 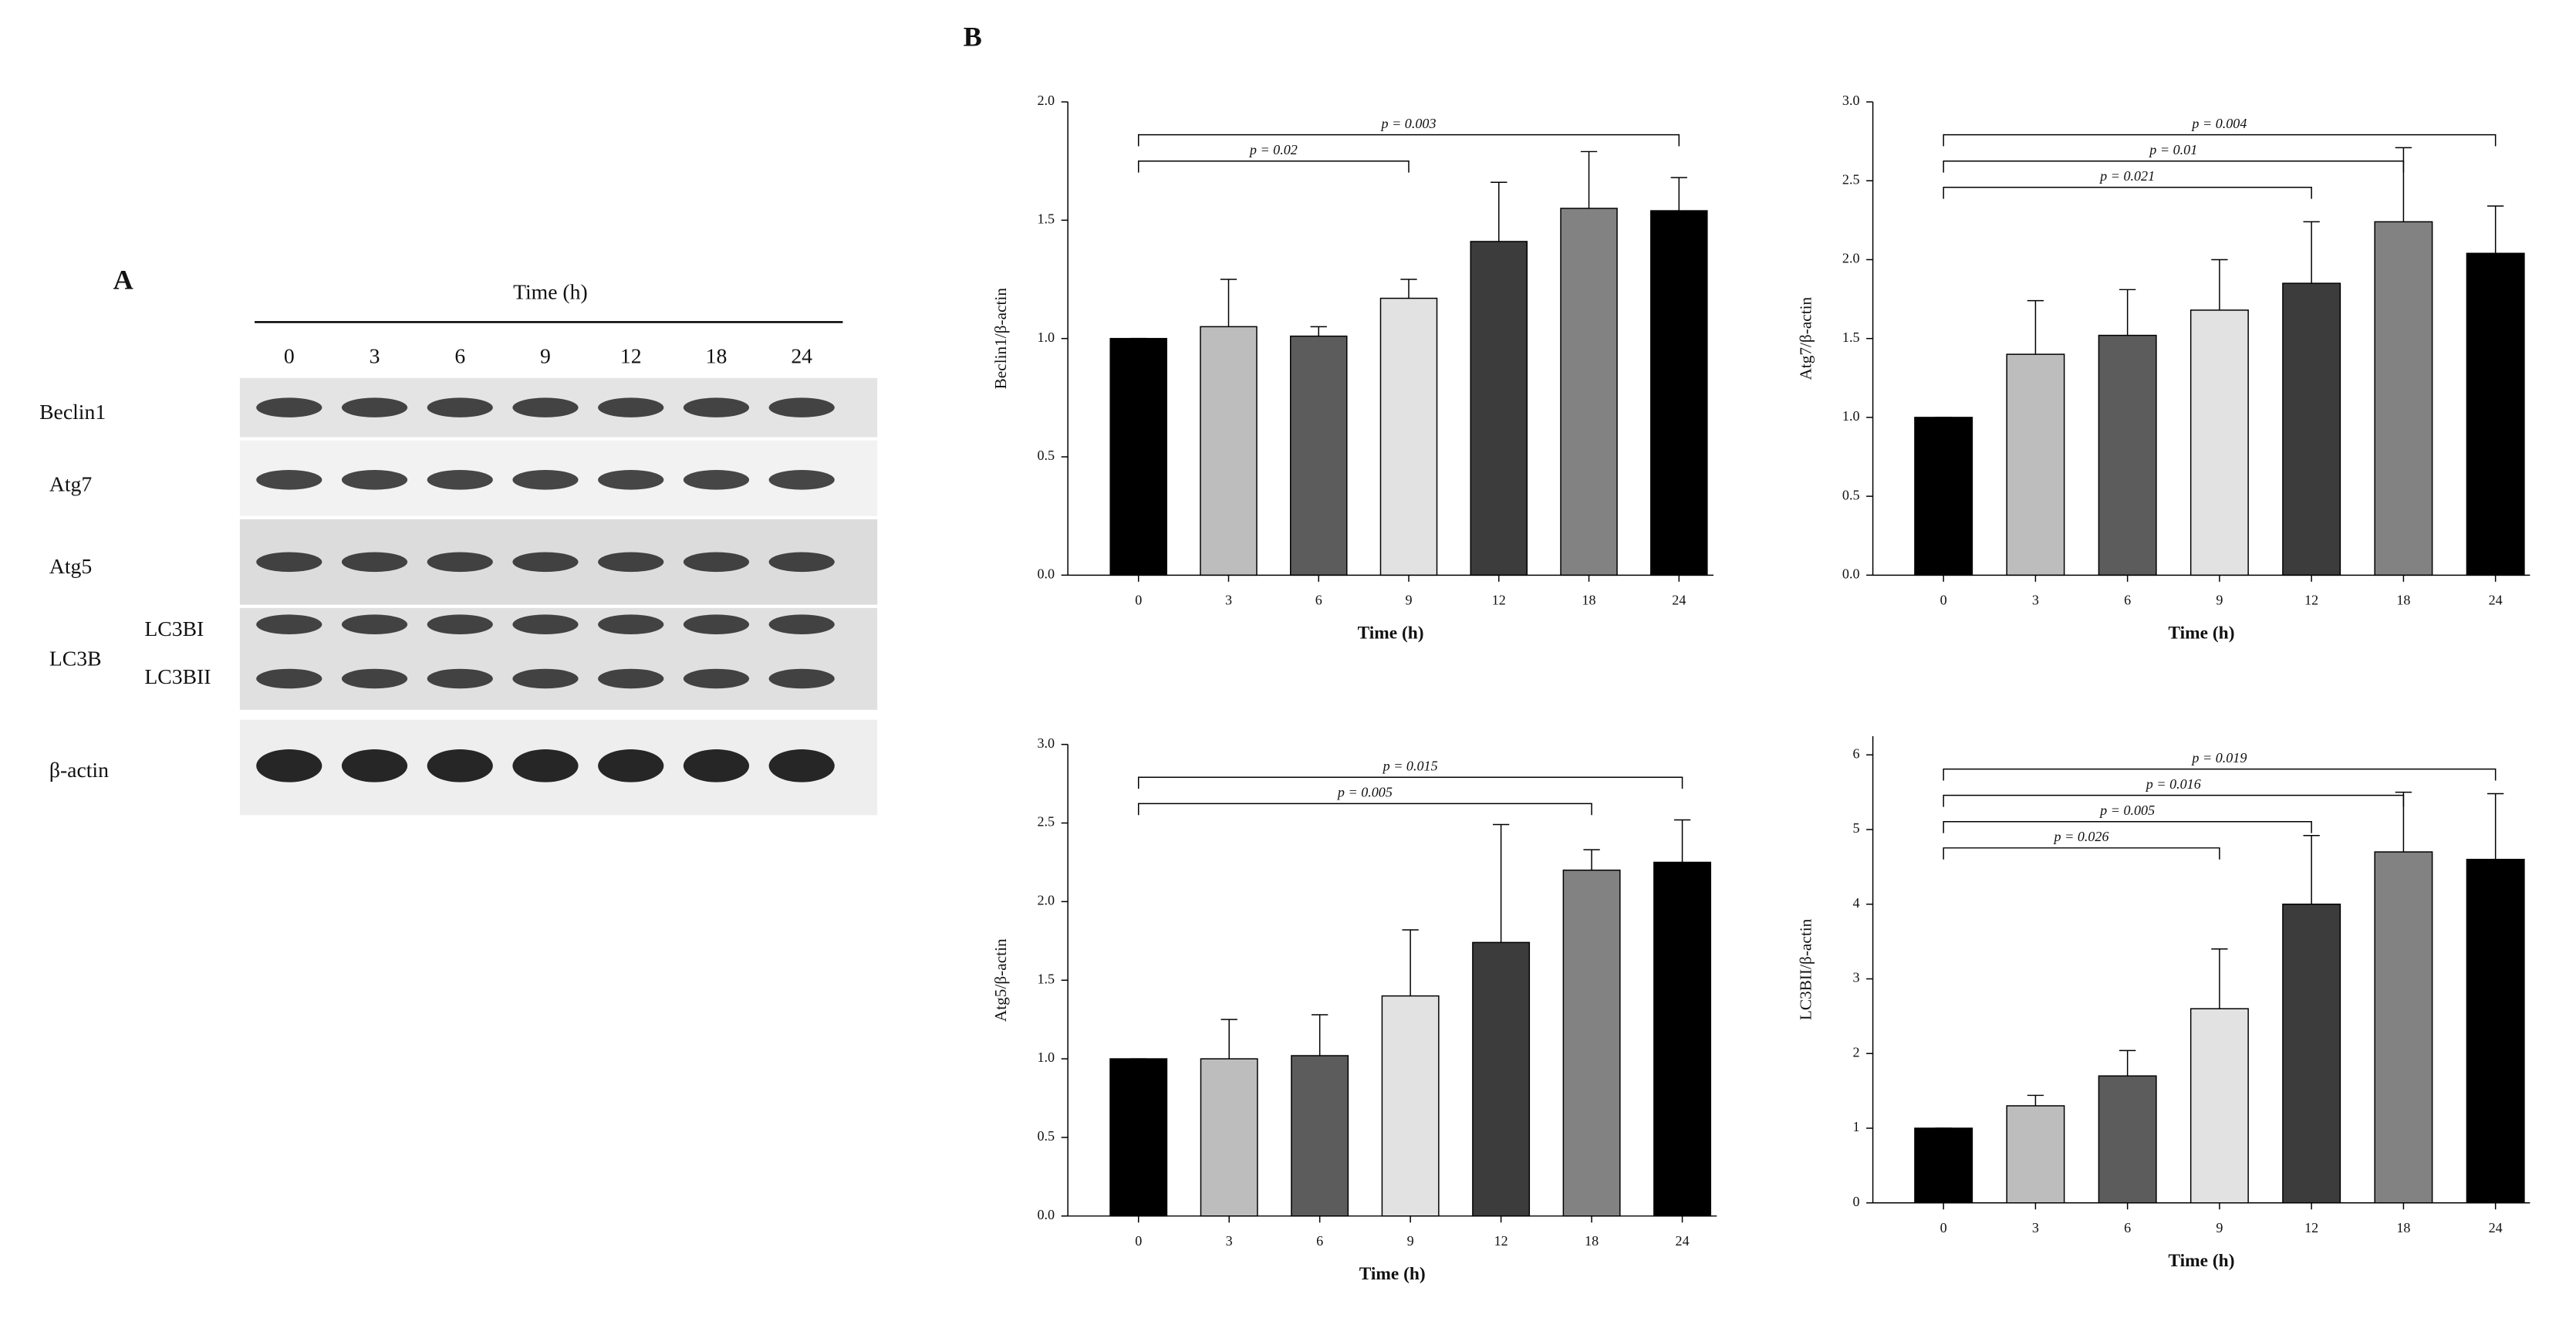 What do you see at coordinates (1856, 753) in the screenshot?
I see `y-tick-label: 6` at bounding box center [1856, 753].